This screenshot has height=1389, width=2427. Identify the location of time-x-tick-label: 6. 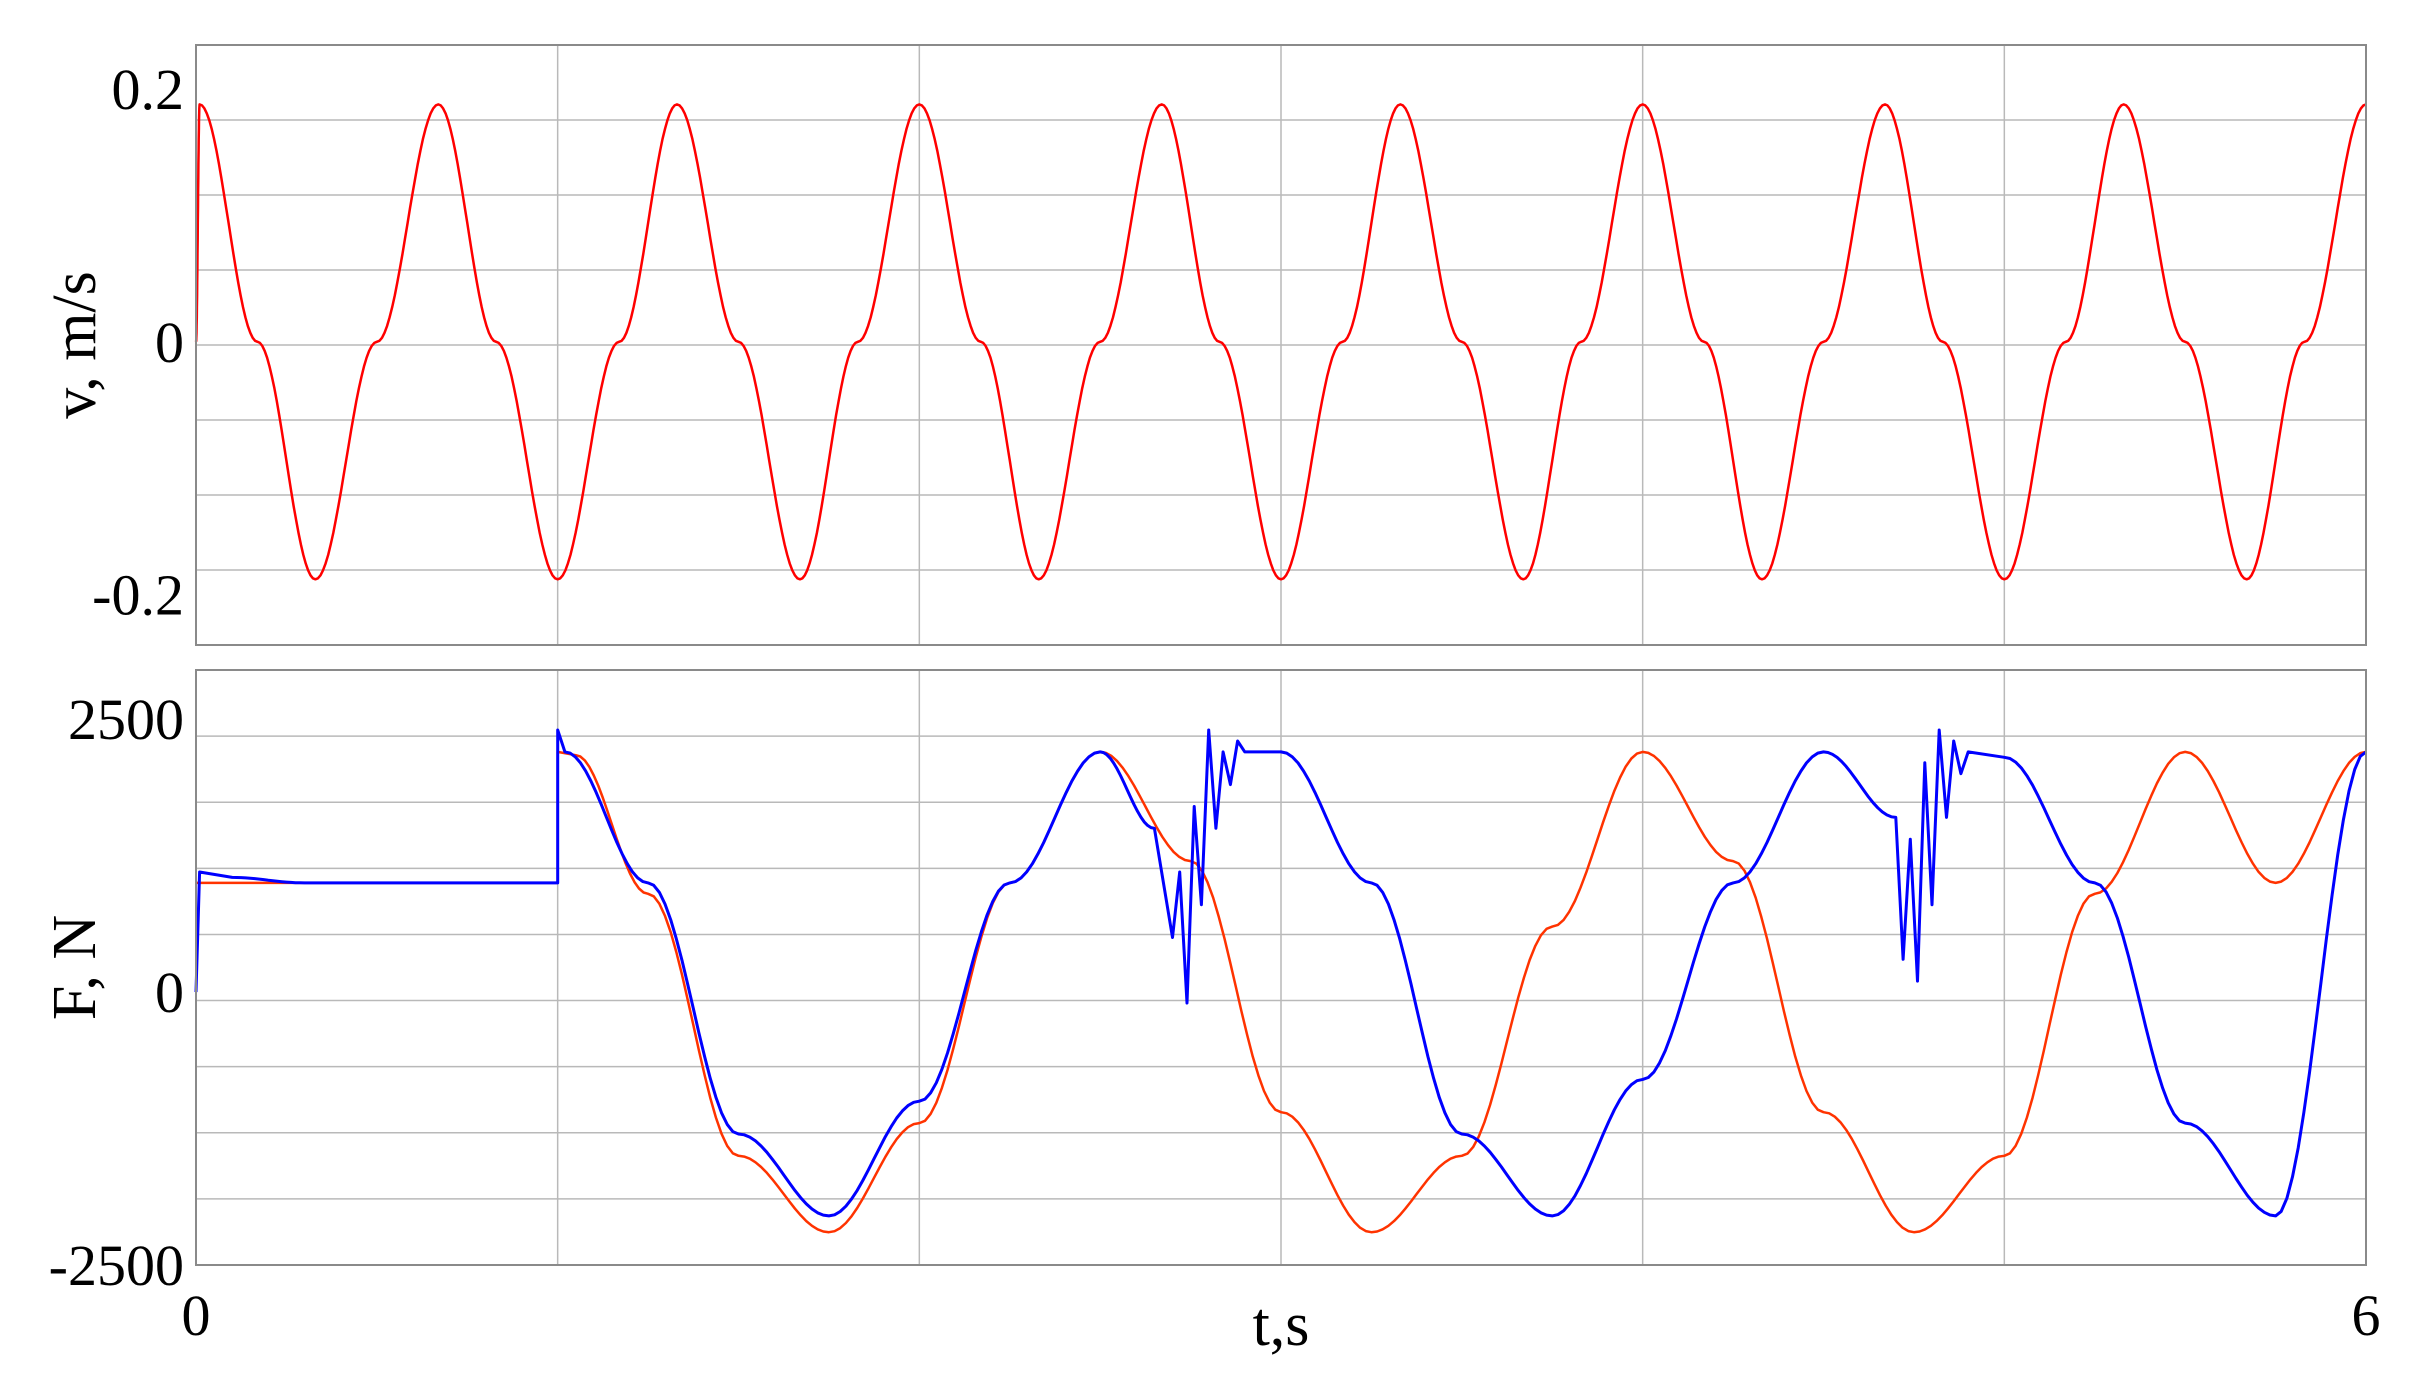
(2366, 1315).